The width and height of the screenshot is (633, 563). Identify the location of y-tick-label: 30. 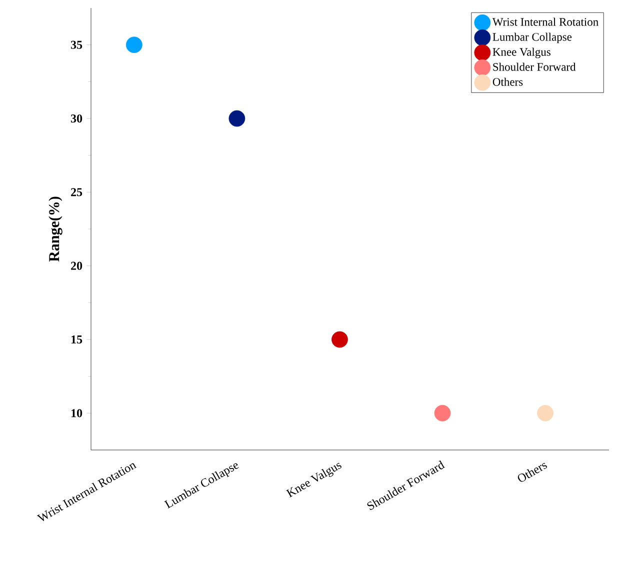
(76, 118).